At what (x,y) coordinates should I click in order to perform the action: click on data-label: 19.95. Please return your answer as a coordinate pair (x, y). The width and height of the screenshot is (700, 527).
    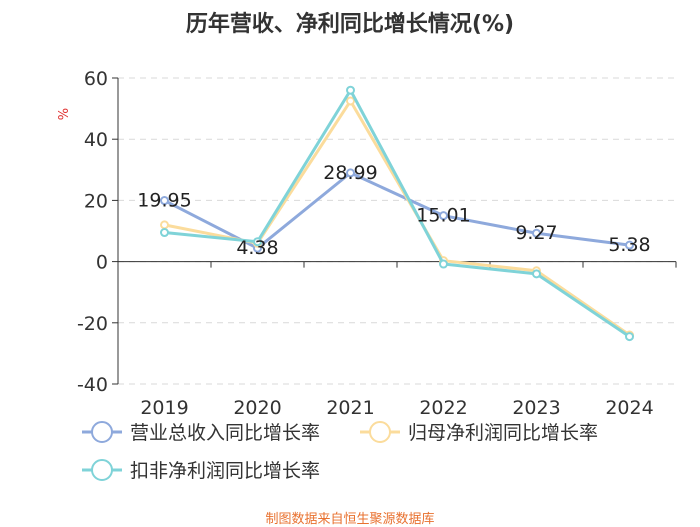
    Looking at the image, I should click on (164, 201).